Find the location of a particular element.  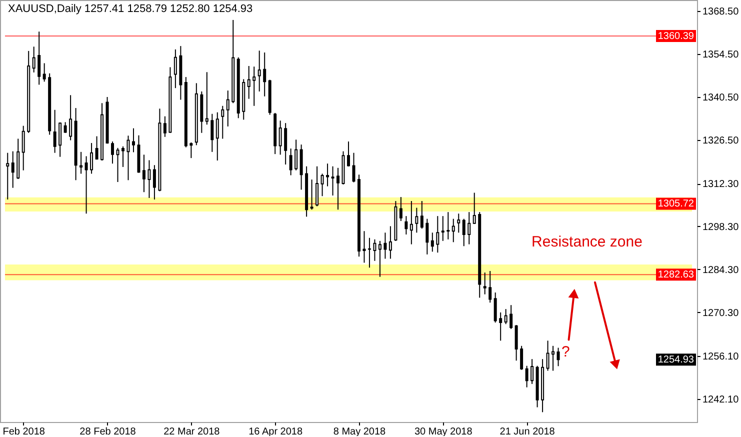

band-label: Resistance zone is located at coordinates (587, 242).